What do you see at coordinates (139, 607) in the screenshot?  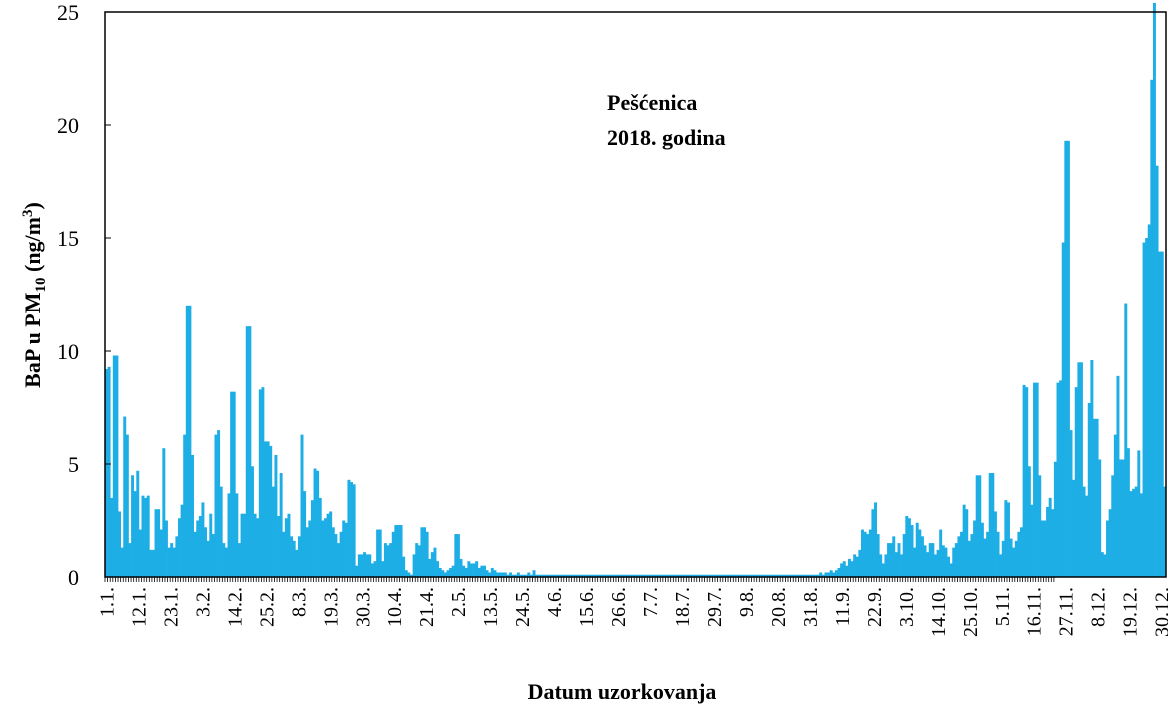 I see `x-tick-label: 12.1.` at bounding box center [139, 607].